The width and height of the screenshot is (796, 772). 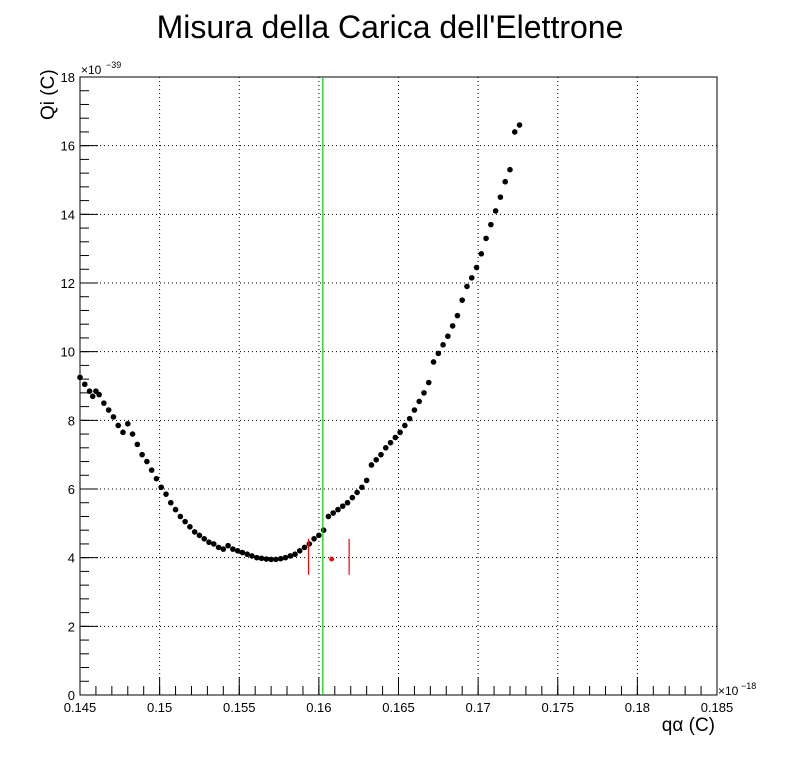 I want to click on x-axis-title: qα (C), so click(x=688, y=725).